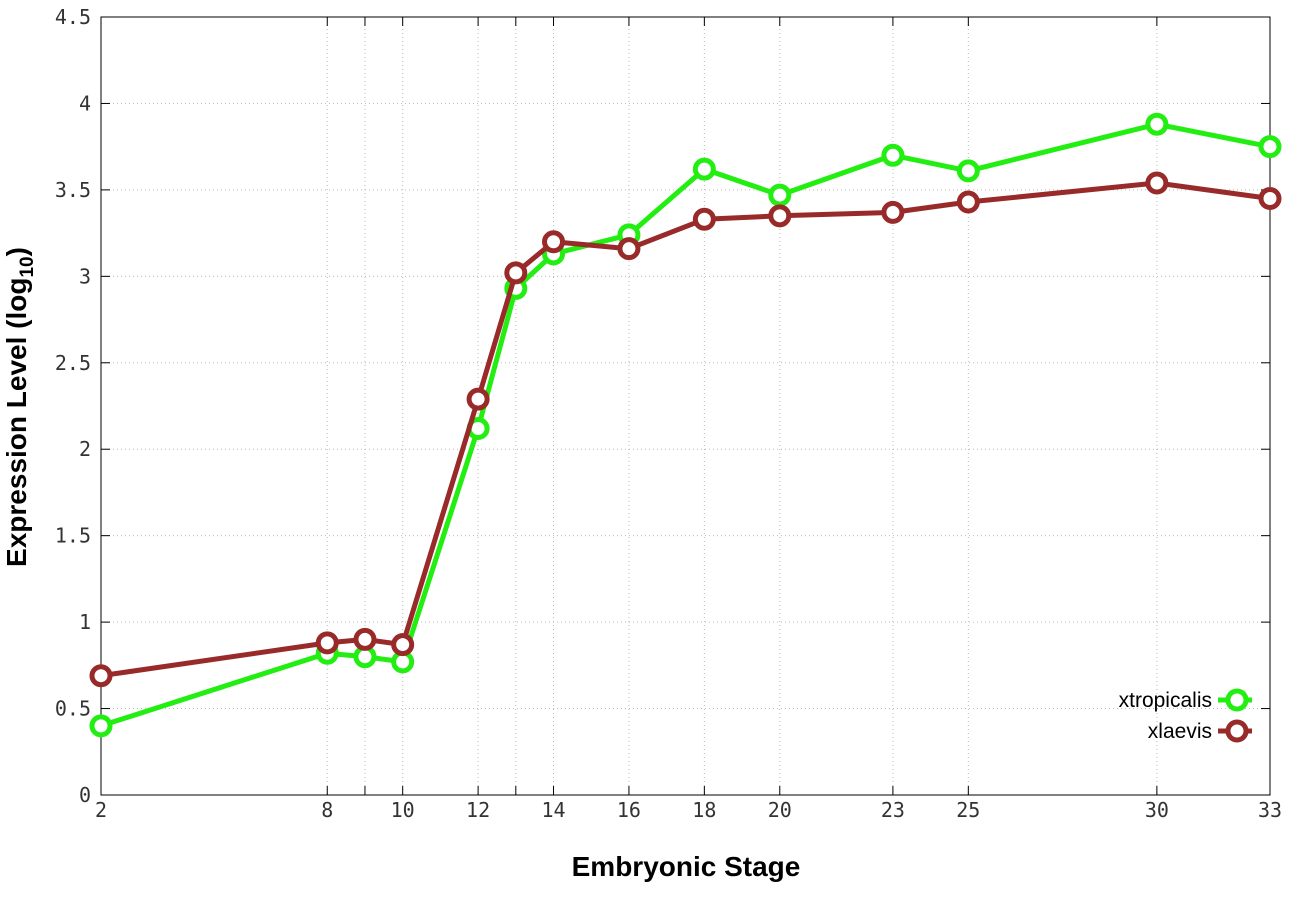 Image resolution: width=1296 pixels, height=907 pixels. Describe the element at coordinates (101, 810) in the screenshot. I see `x-tick-label: 2` at that location.